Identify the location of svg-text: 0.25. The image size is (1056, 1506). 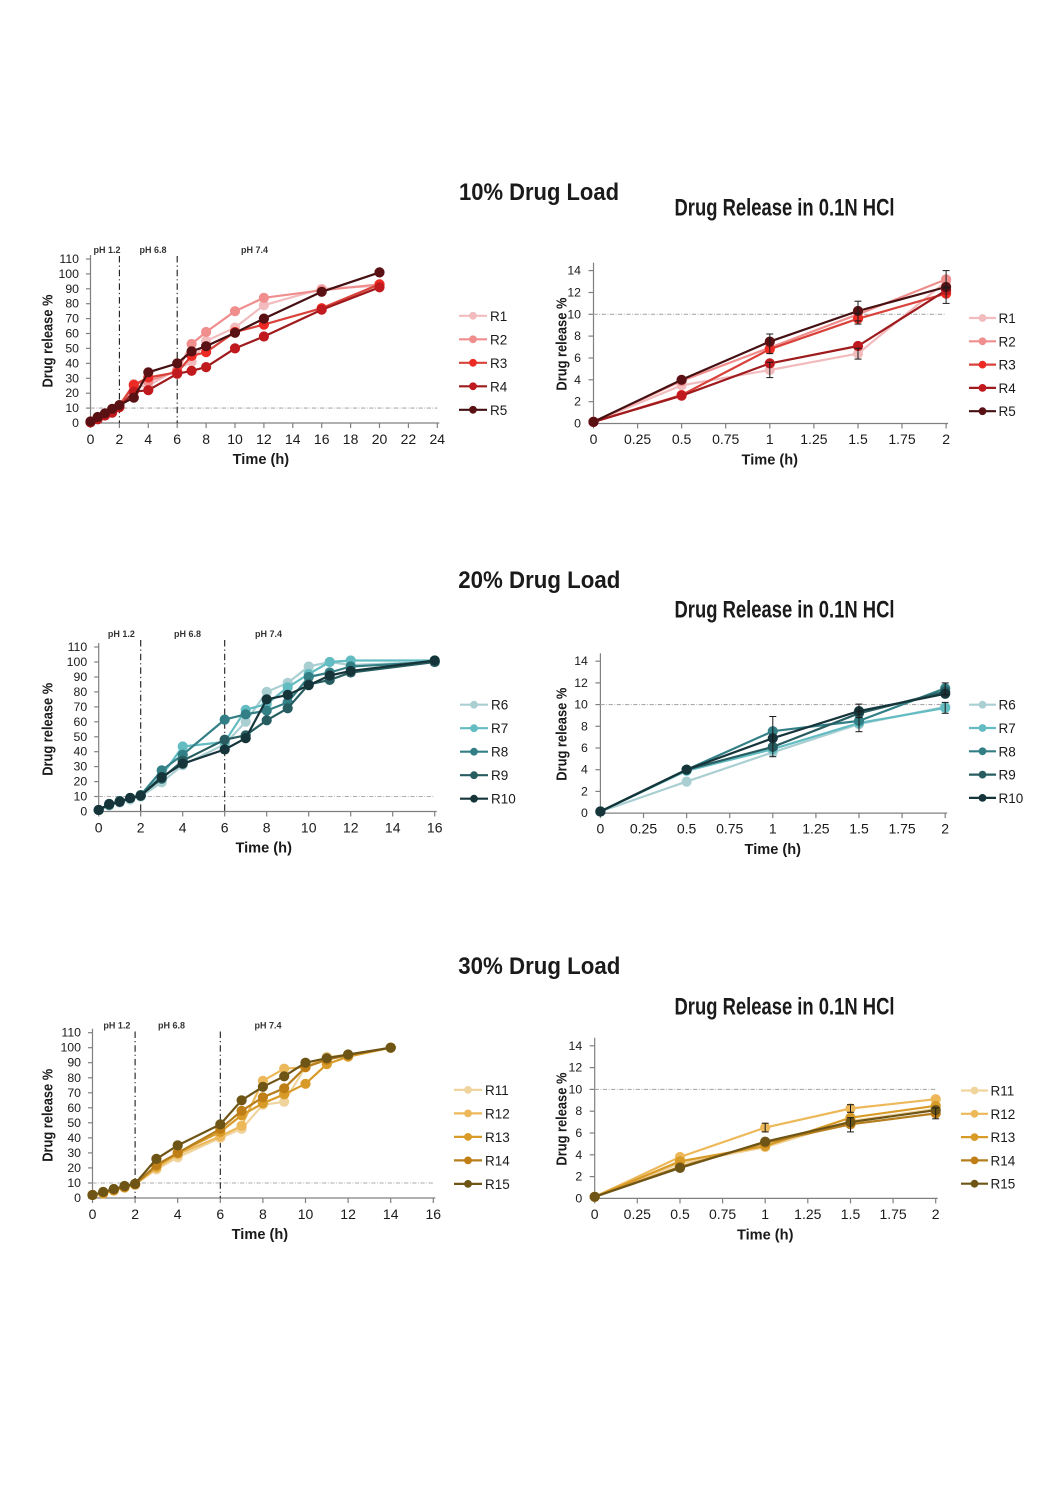
(643, 829).